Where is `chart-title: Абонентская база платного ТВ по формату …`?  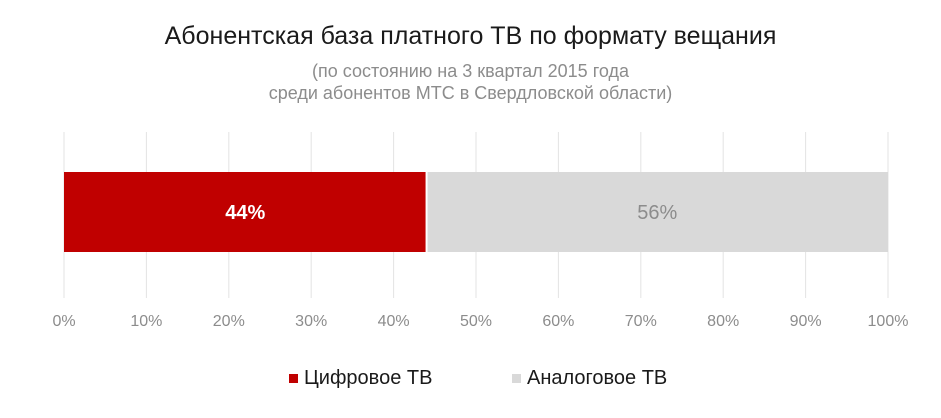
chart-title: Абонентская база платного ТВ по формату … is located at coordinates (470, 36).